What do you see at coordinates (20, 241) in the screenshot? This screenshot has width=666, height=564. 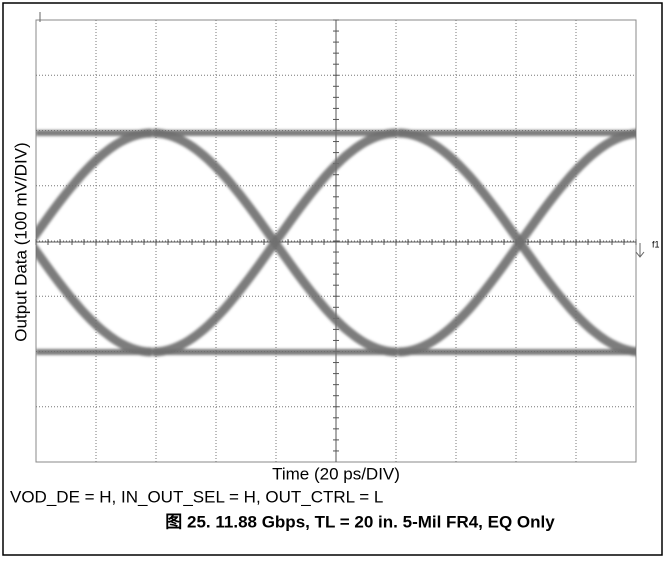 I see `y-axis-label: Output Data (100 mV/DIV)` at bounding box center [20, 241].